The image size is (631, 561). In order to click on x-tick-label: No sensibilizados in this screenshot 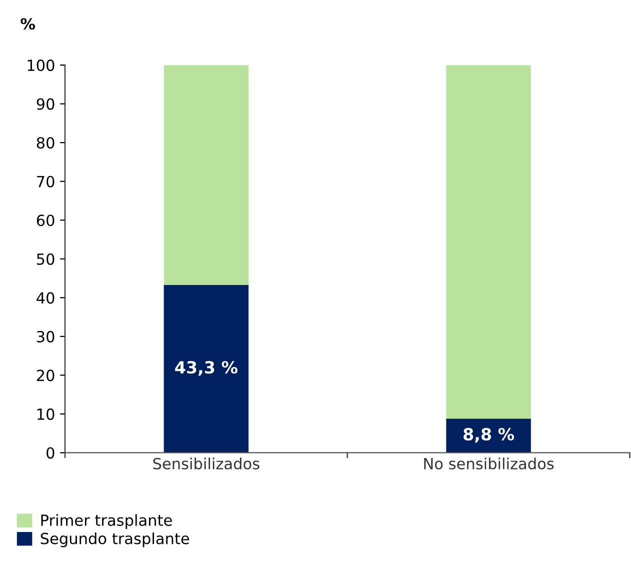, I will do `click(489, 464)`.